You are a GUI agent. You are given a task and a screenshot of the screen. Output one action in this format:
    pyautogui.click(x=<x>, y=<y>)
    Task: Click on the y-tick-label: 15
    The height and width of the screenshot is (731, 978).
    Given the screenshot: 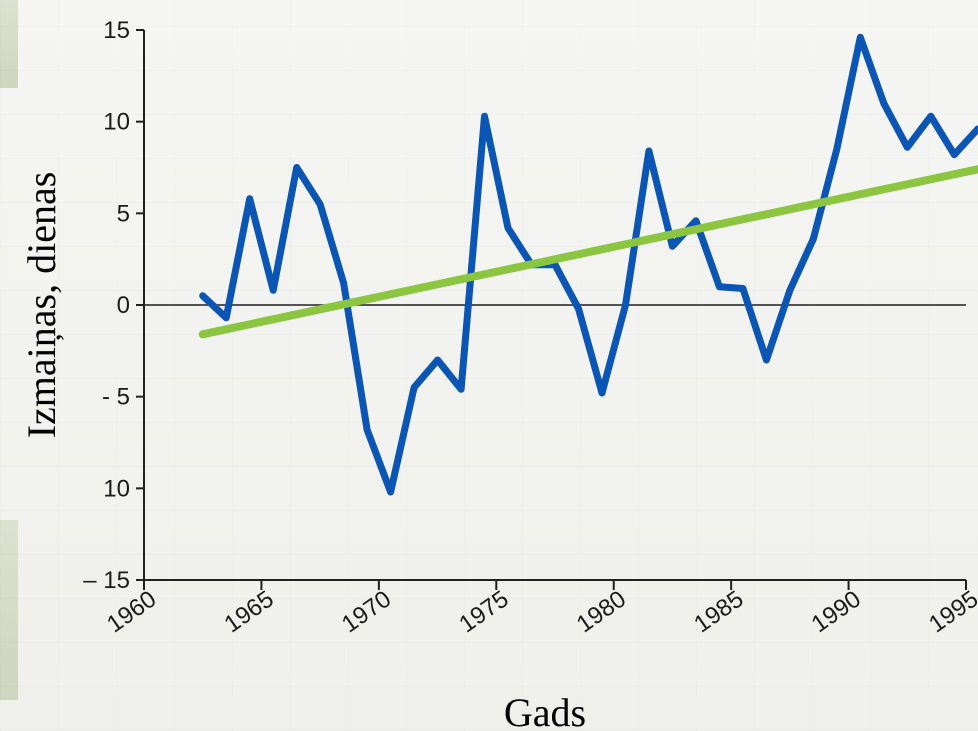 What is the action you would take?
    pyautogui.click(x=116, y=30)
    